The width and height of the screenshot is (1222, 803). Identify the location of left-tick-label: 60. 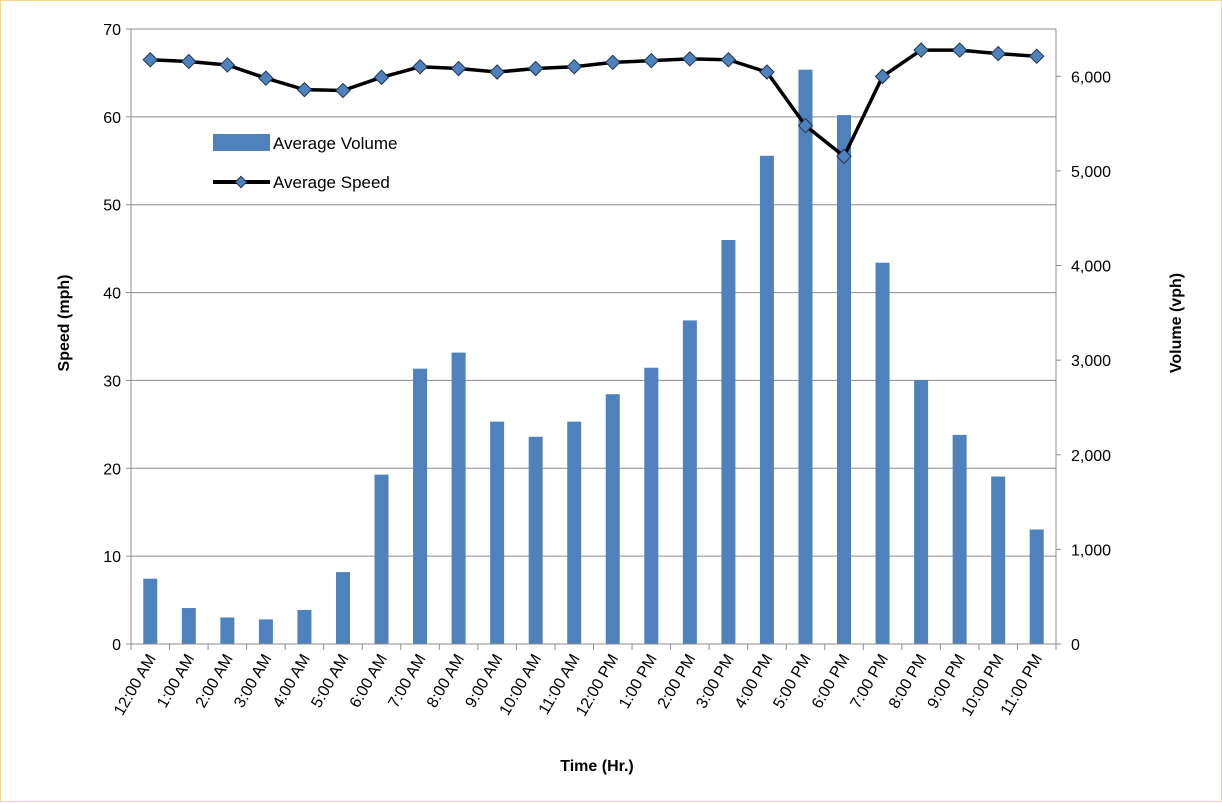
(112, 118).